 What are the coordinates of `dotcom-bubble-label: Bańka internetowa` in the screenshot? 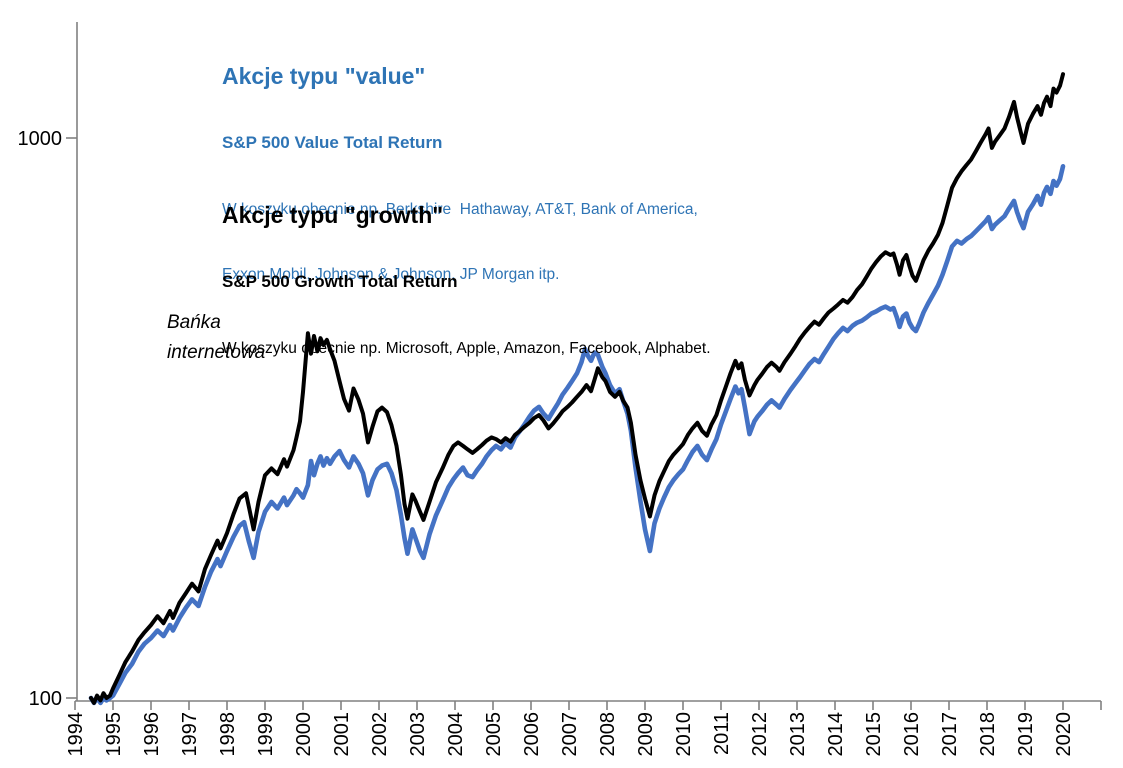 It's located at (216, 338).